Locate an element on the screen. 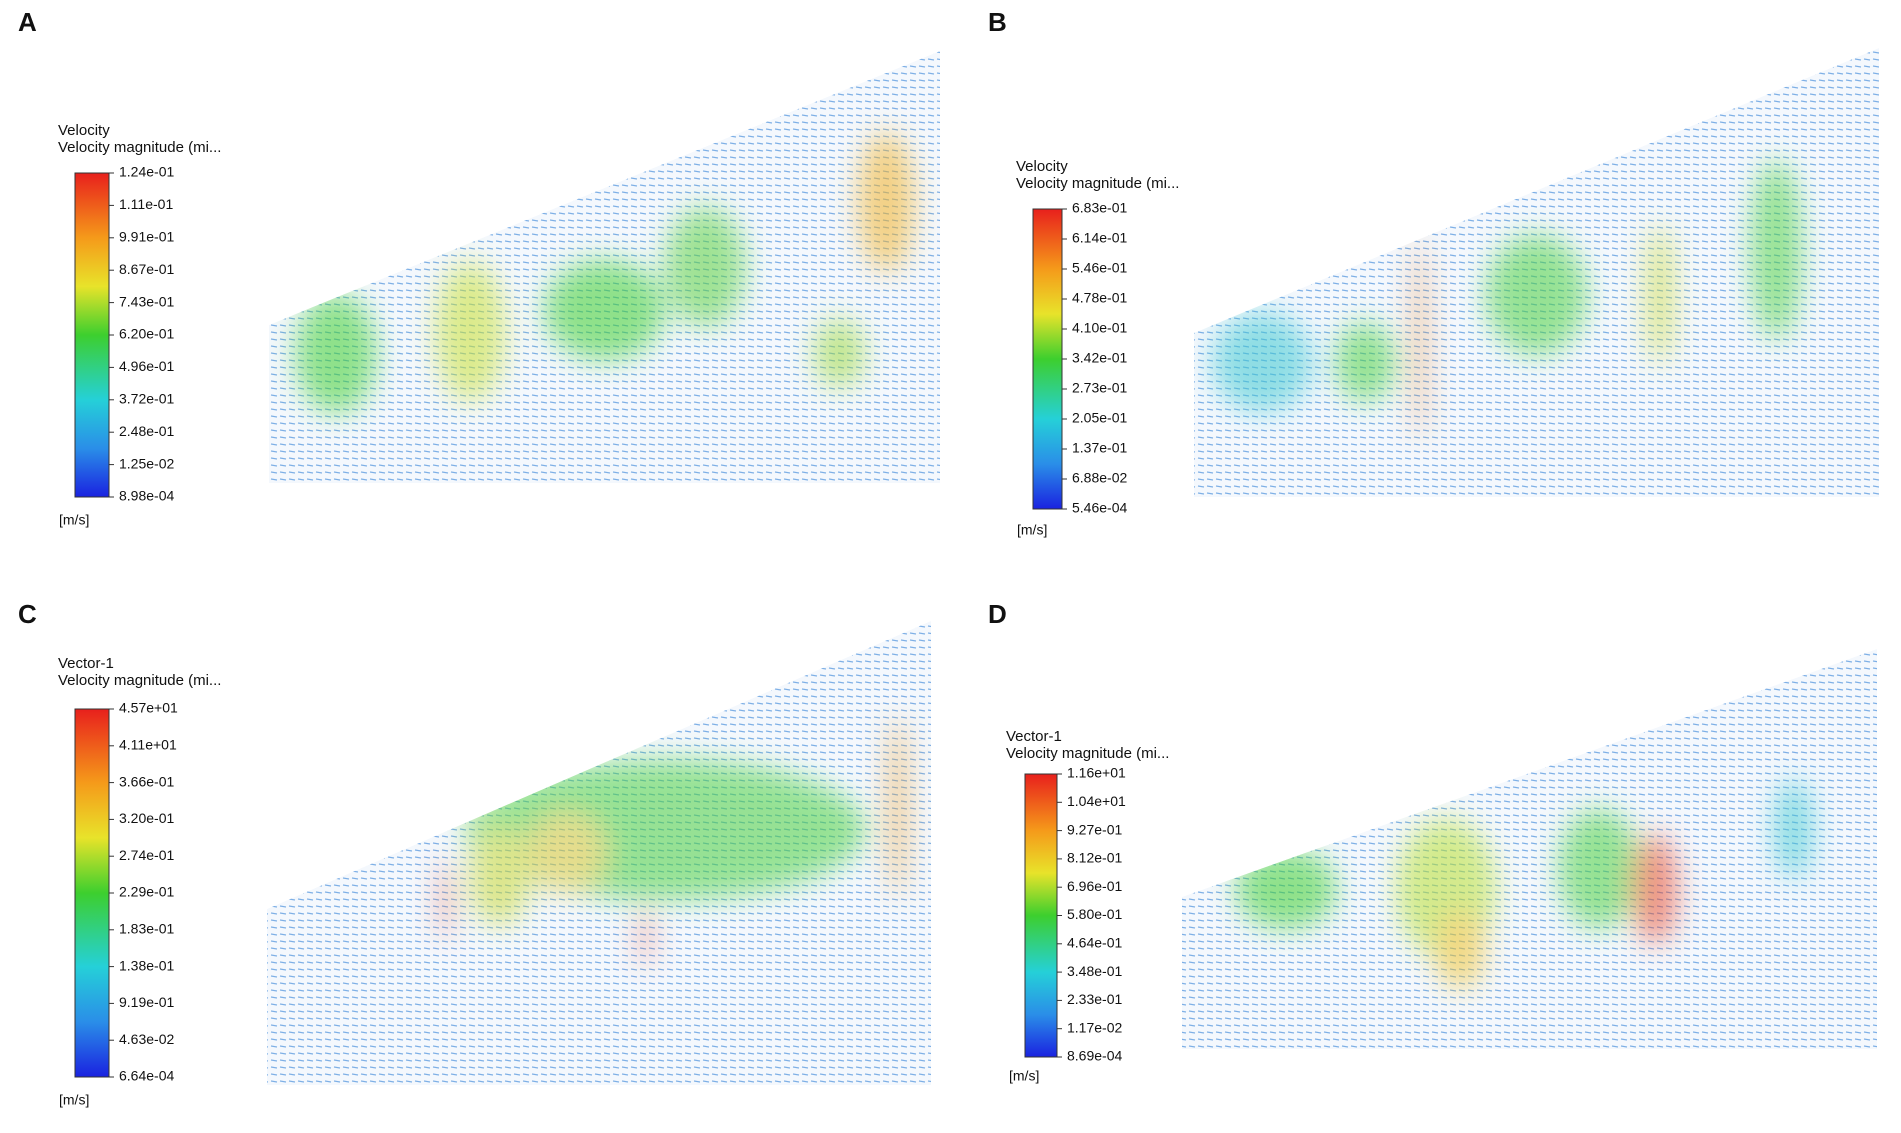 Image resolution: width=1901 pixels, height=1133 pixels. colorbar-tick-label: 5.46e-01 is located at coordinates (1099, 268).